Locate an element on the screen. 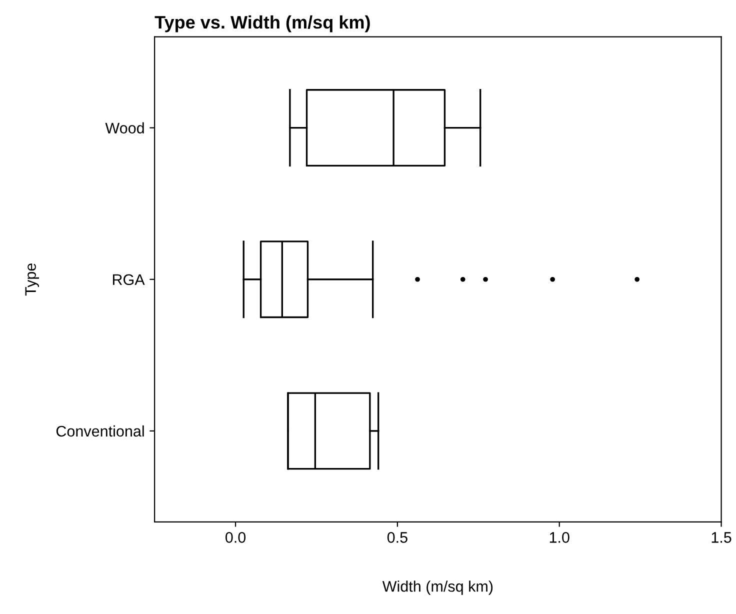 This screenshot has width=736, height=614. x-tick-label: 0.0 is located at coordinates (236, 537).